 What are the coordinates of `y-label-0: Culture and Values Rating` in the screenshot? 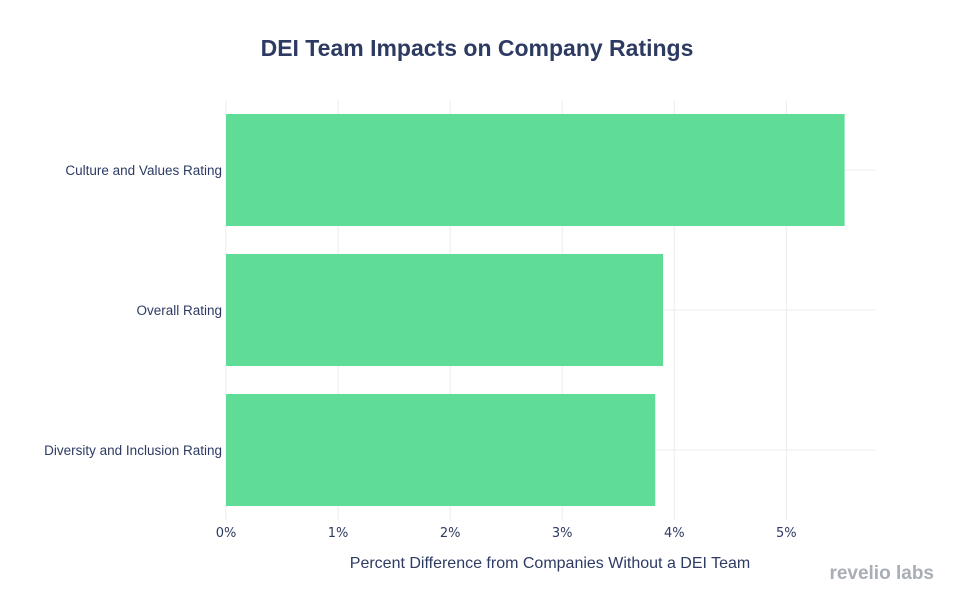 It's located at (143, 170).